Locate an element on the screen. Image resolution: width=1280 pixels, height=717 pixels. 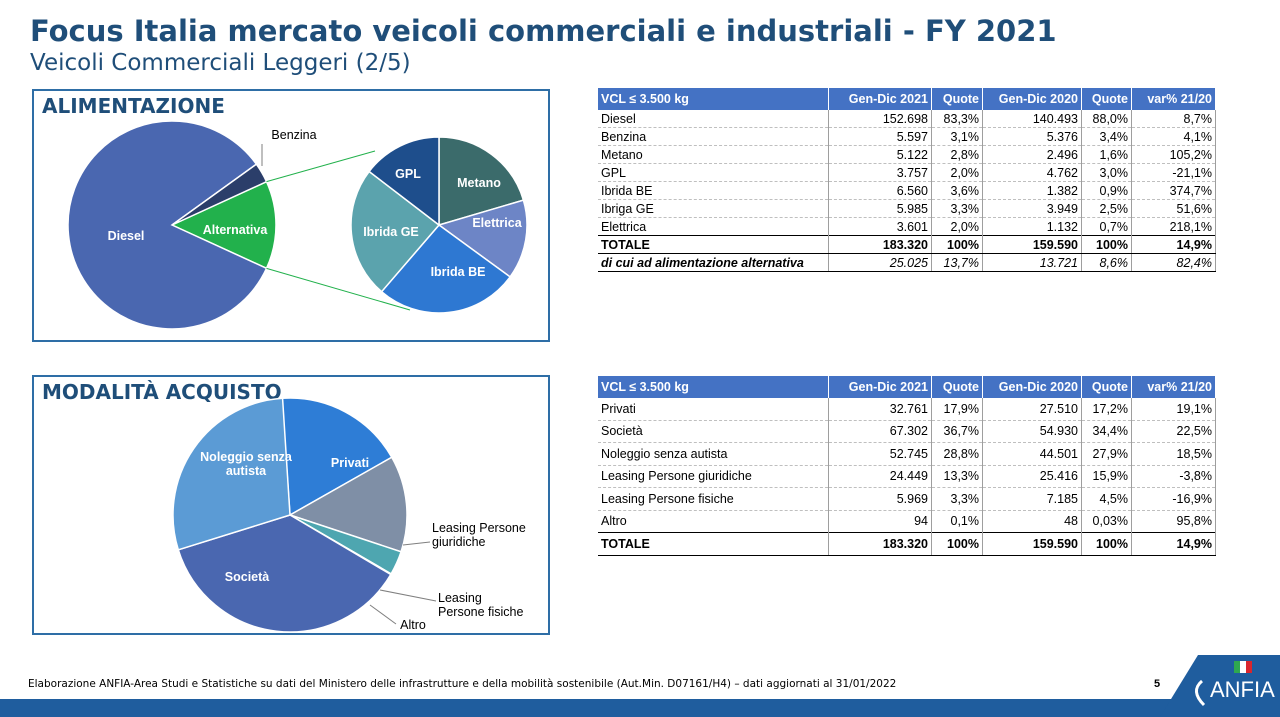
row-label: Diesel is located at coordinates (713, 119).